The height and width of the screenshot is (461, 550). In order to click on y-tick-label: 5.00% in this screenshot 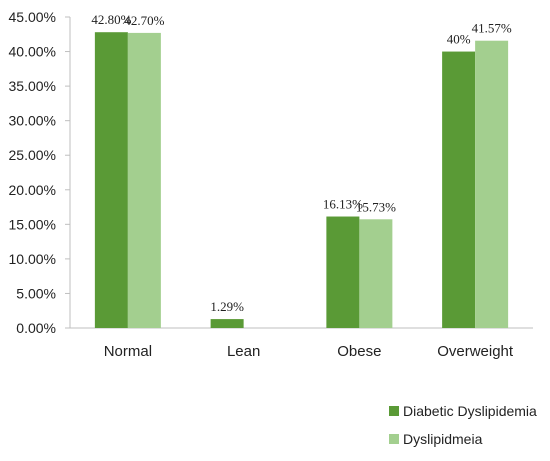, I will do `click(36, 293)`.